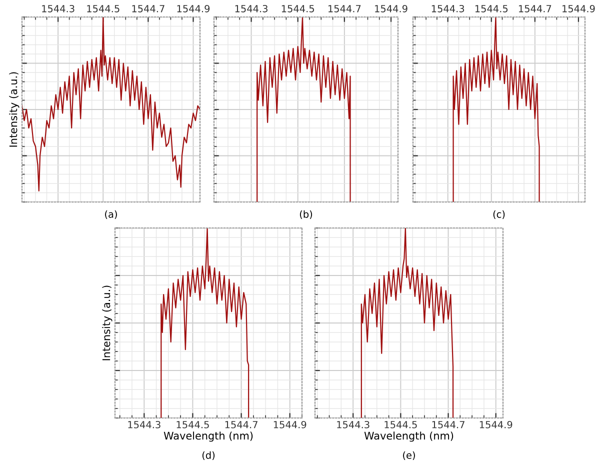  Describe the element at coordinates (409, 455) in the screenshot. I see `text: (e)` at that location.